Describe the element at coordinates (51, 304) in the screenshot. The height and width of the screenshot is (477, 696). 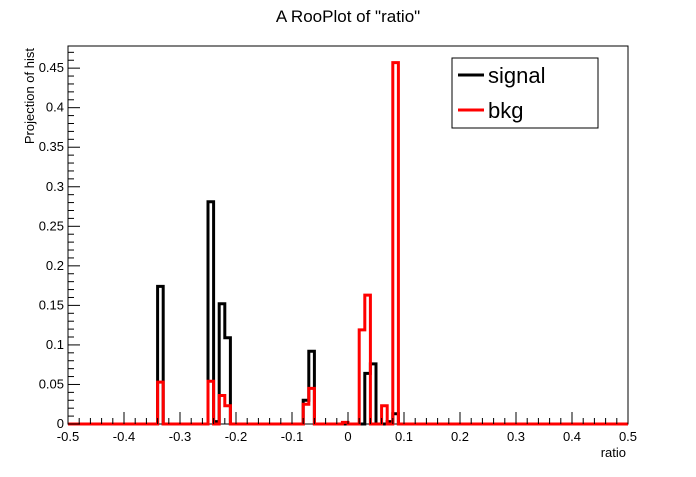
I see `y-tick-label: 0.15` at that location.